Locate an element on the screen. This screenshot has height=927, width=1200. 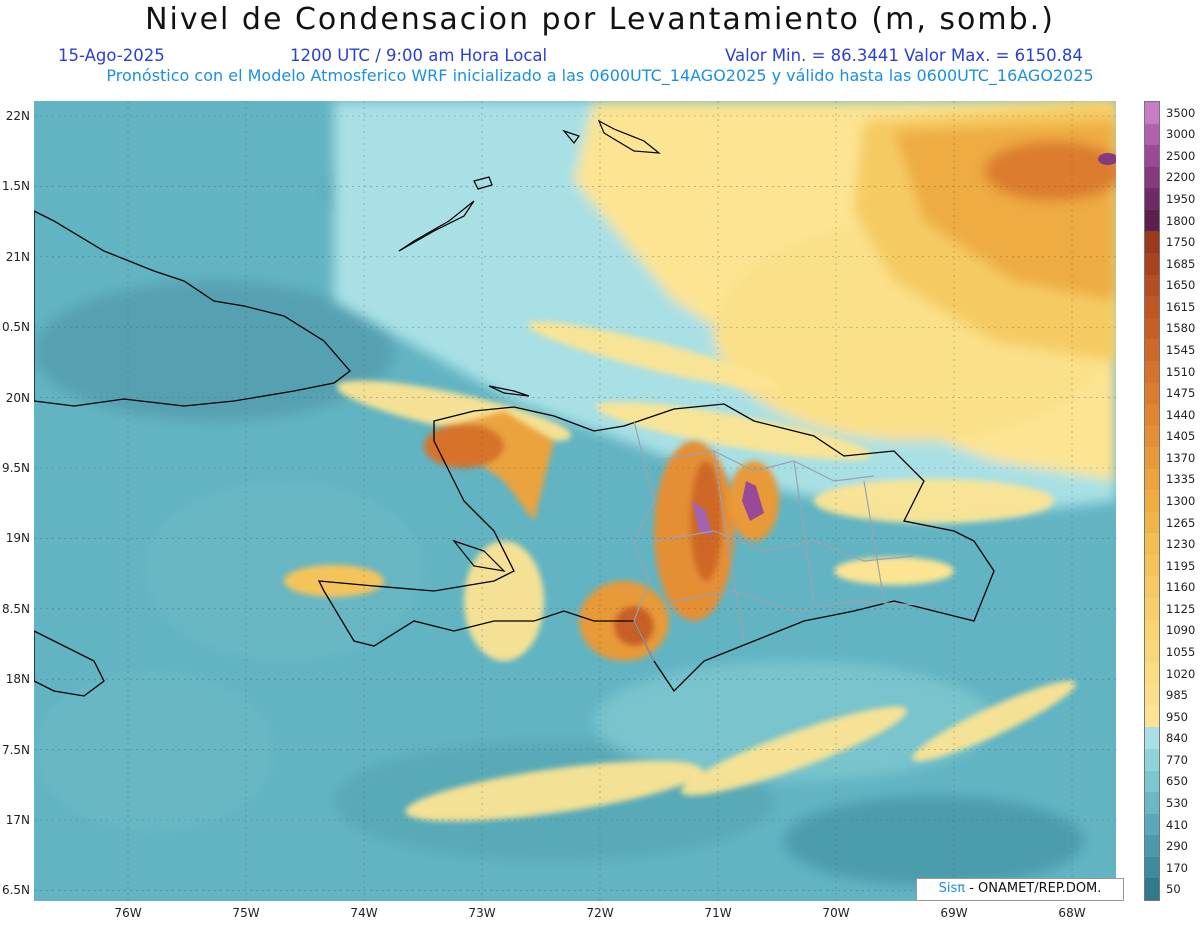
colorbar-label: 1160 is located at coordinates (1181, 587).